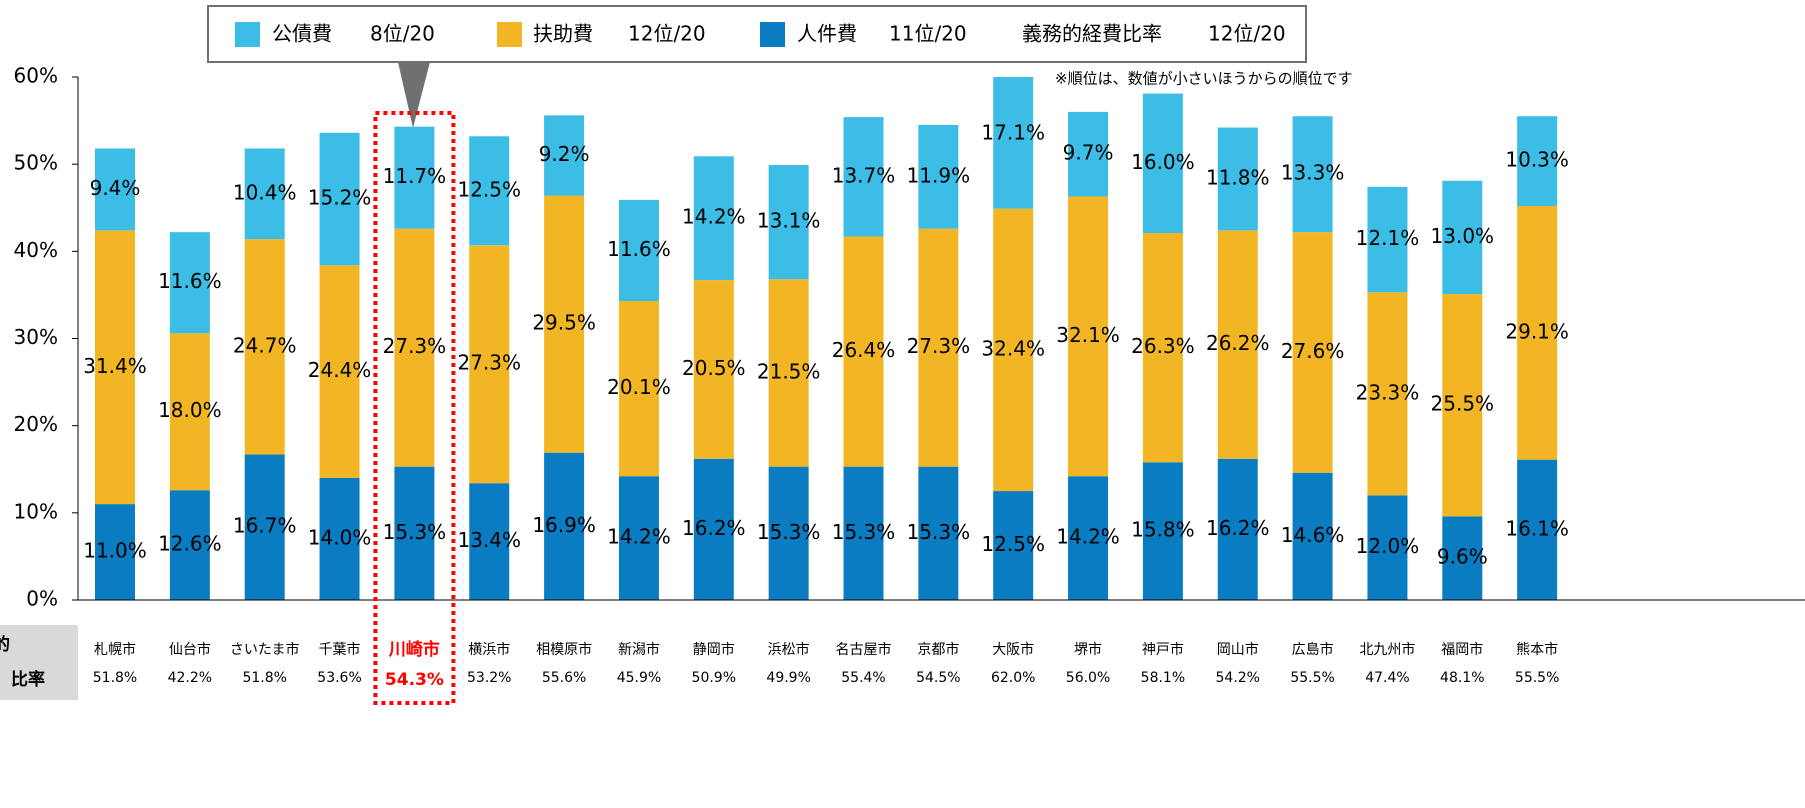  I want to click on data-label: 31.4%, so click(115, 366).